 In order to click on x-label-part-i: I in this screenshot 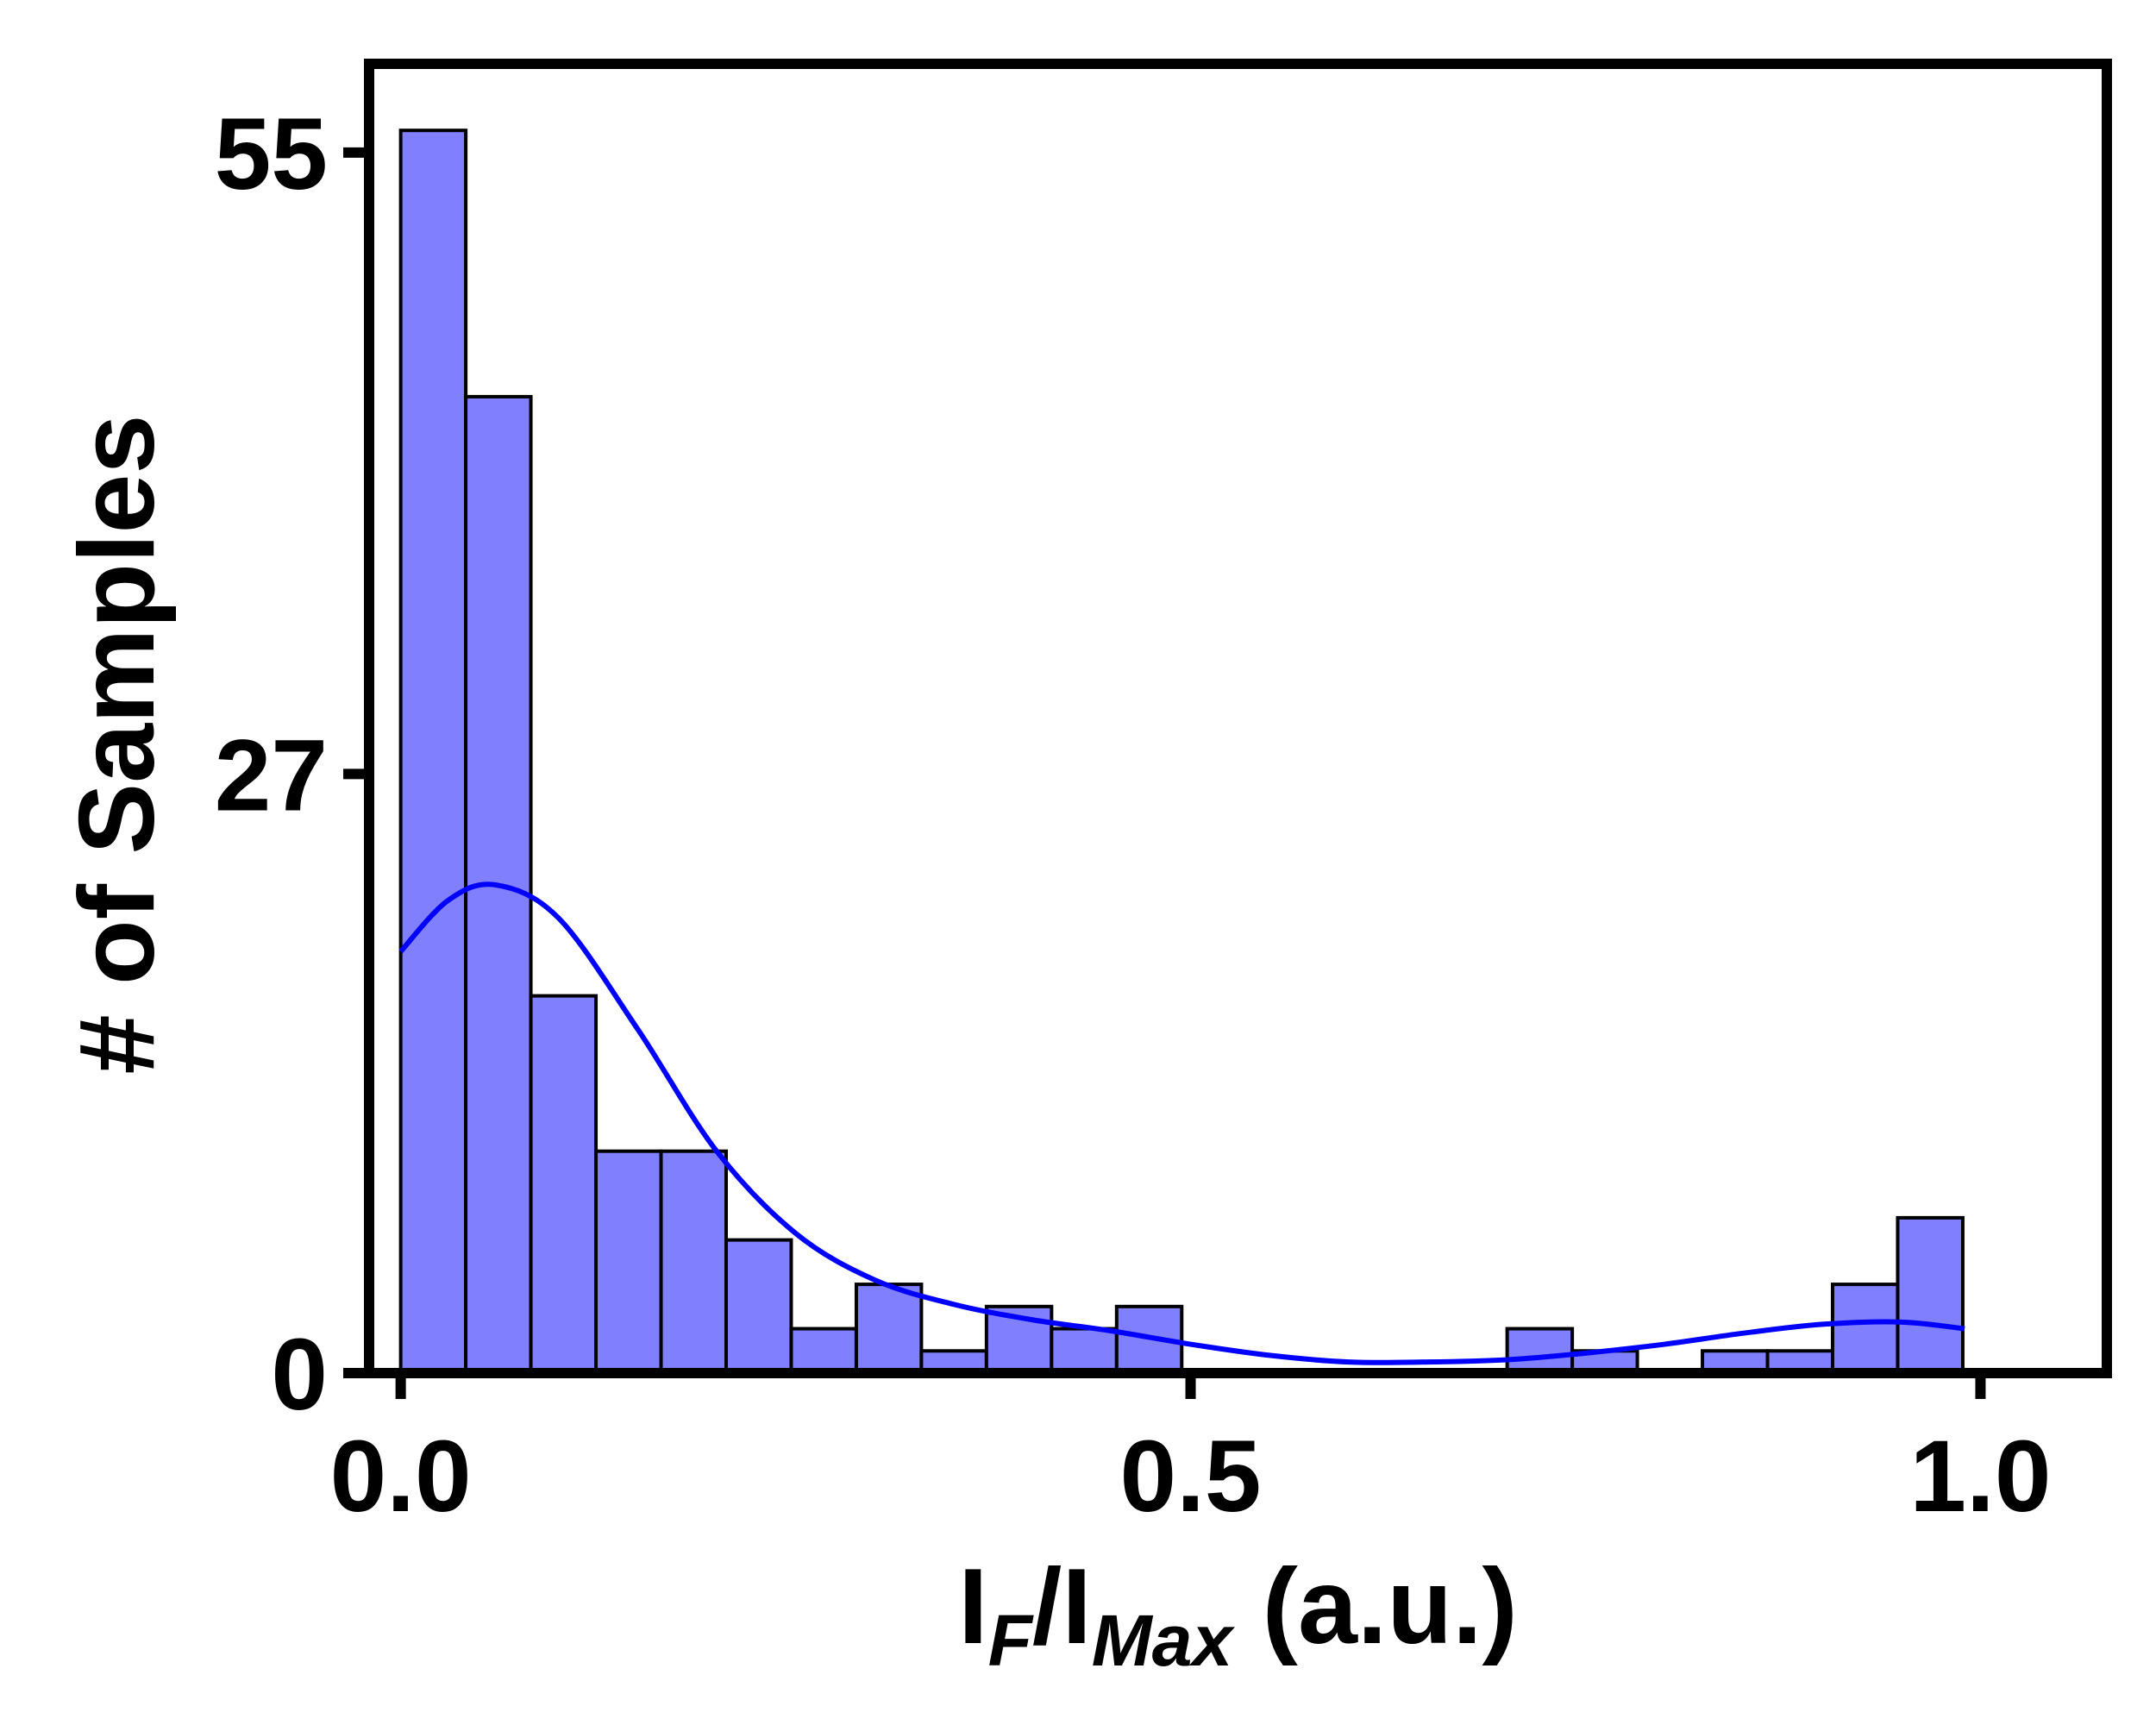, I will do `click(972, 1607)`.